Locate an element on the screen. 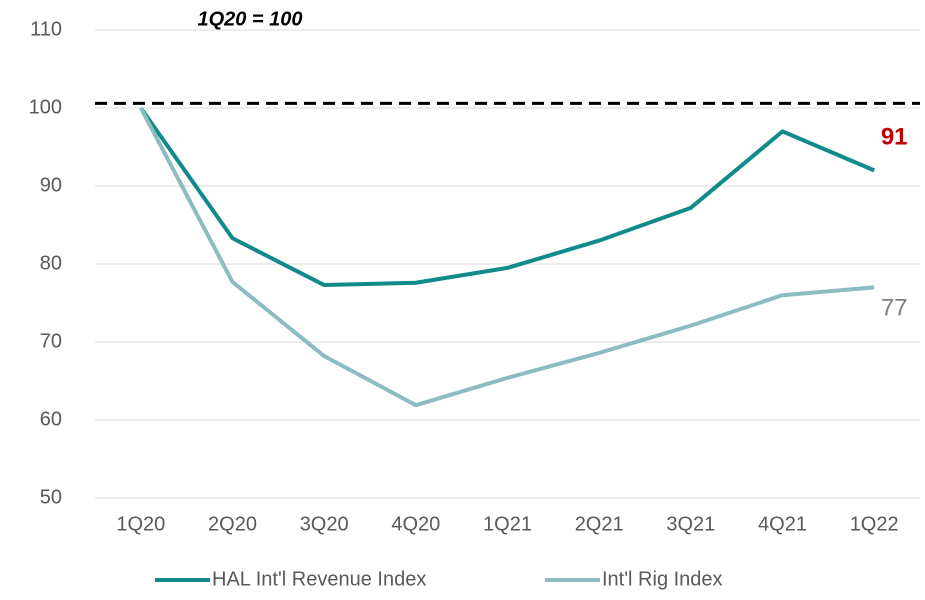 This screenshot has height=600, width=925. legend-label: HAL Int'l Revenue Index is located at coordinates (319, 579).